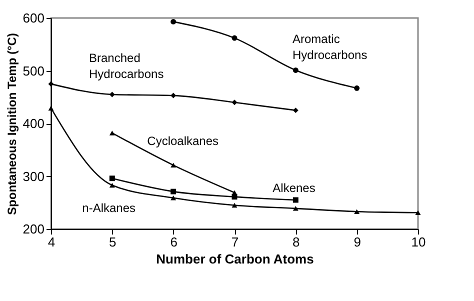 The image size is (474, 301). What do you see at coordinates (11, 124) in the screenshot?
I see `y-axis-title: Spontaneous Ignition Temp (°C)` at bounding box center [11, 124].